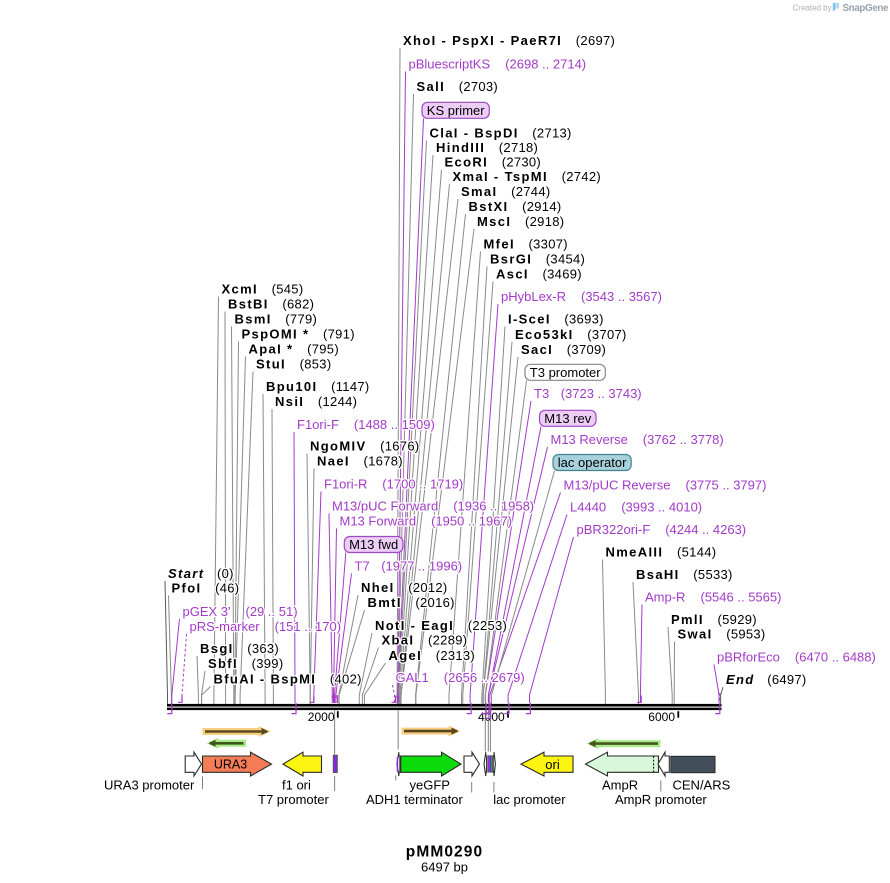  I want to click on svg-text: XhoI - PspXI - PaeR7I, so click(482, 40).